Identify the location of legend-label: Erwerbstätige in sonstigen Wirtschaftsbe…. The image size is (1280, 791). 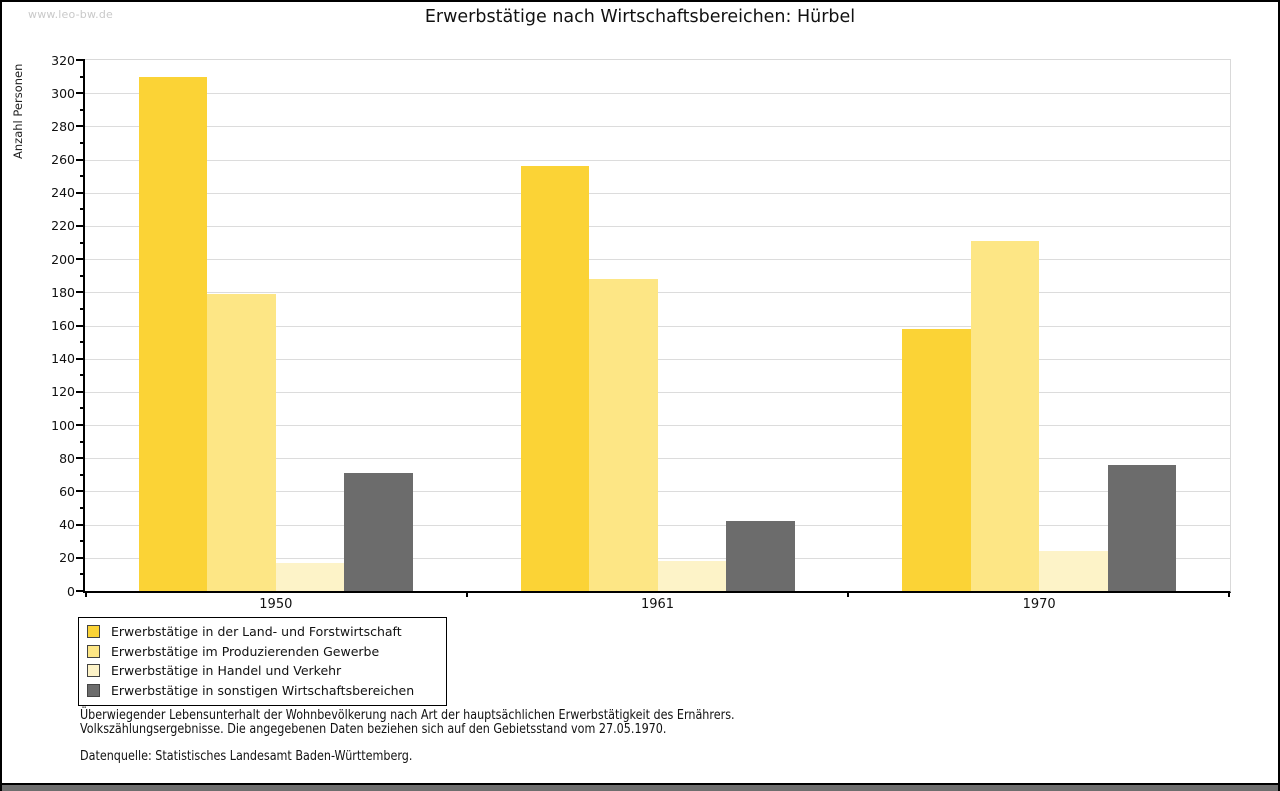
(263, 690).